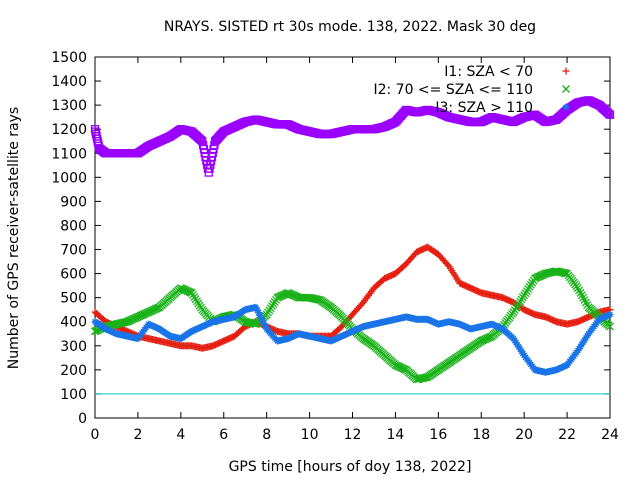 This screenshot has height=480, width=640. What do you see at coordinates (266, 435) in the screenshot?
I see `x-tick-label: 8` at bounding box center [266, 435].